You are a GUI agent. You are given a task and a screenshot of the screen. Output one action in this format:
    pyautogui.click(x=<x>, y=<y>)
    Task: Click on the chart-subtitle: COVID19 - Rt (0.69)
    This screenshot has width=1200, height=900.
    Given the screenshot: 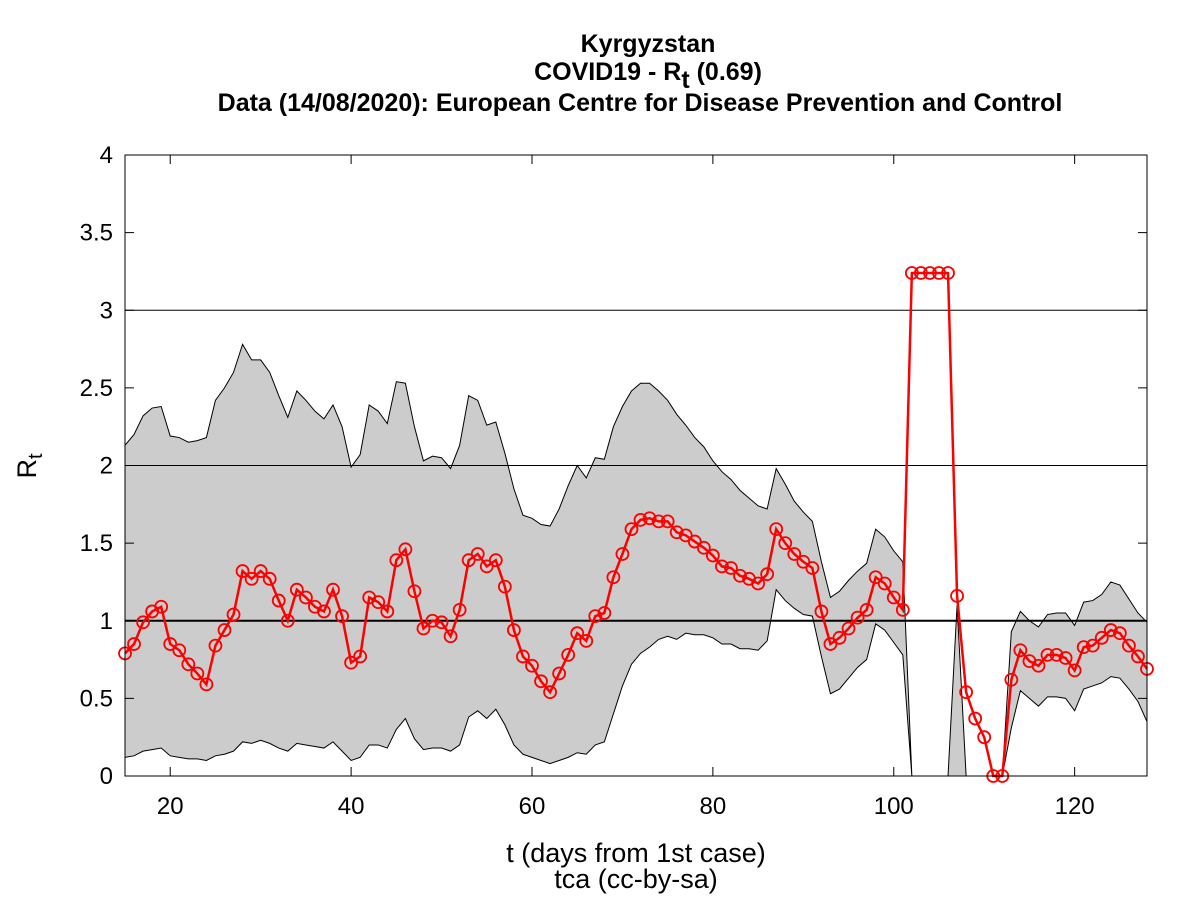 What is the action you would take?
    pyautogui.click(x=648, y=76)
    